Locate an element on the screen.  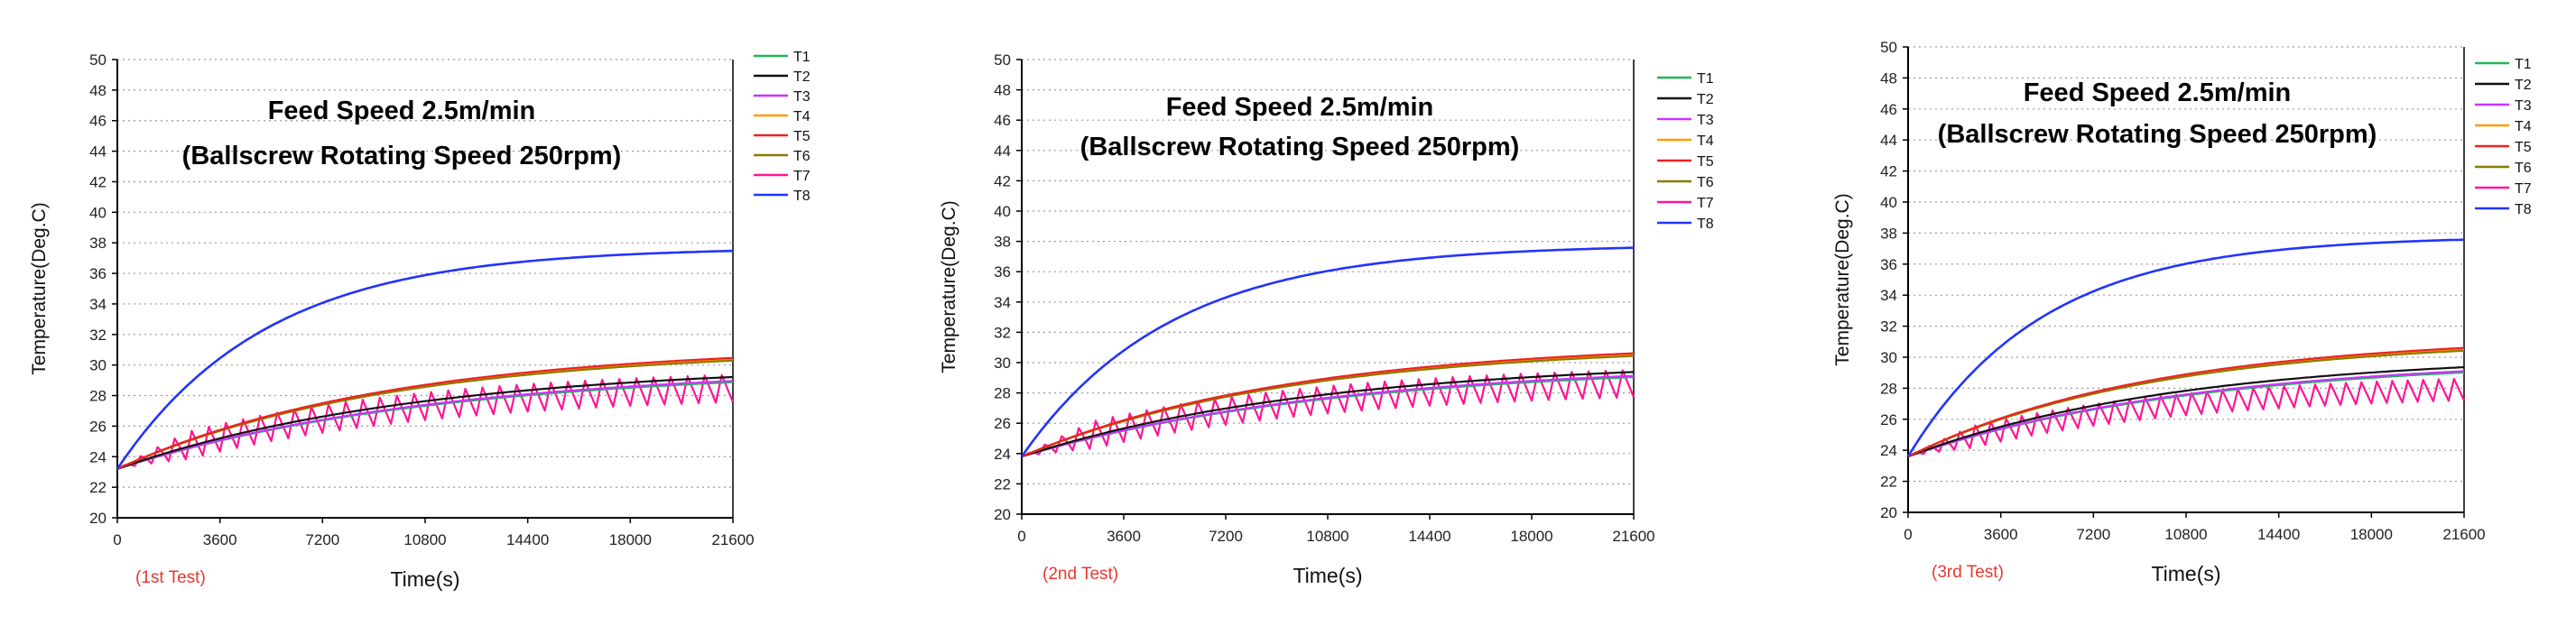
test-label: (3rd Test) is located at coordinates (1968, 572).